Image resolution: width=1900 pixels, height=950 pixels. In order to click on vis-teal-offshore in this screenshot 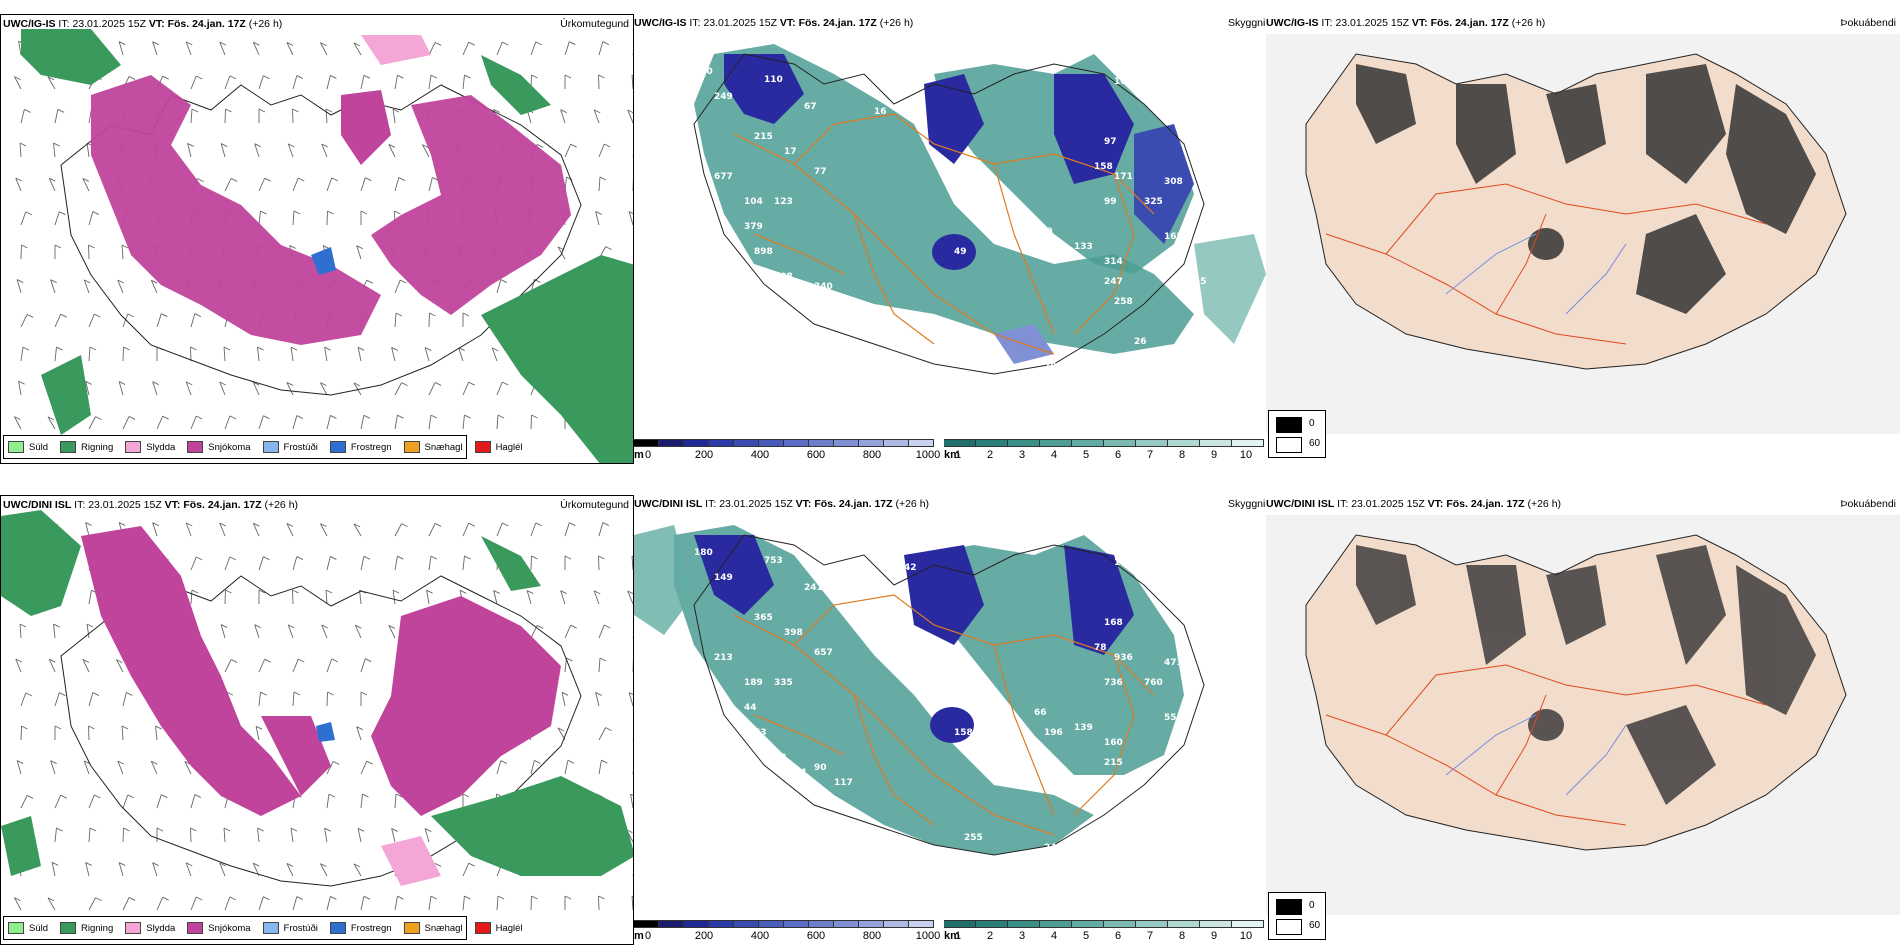, I will do `click(664, 580)`.